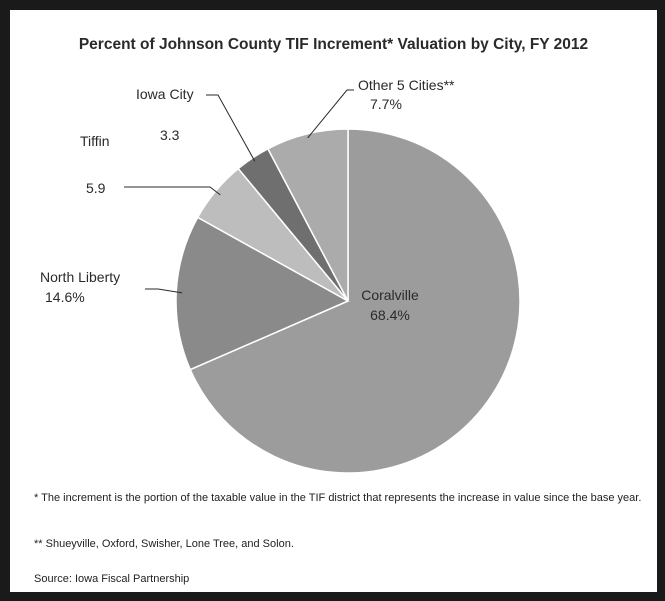  I want to click on leader-line-north-liberty, so click(164, 291).